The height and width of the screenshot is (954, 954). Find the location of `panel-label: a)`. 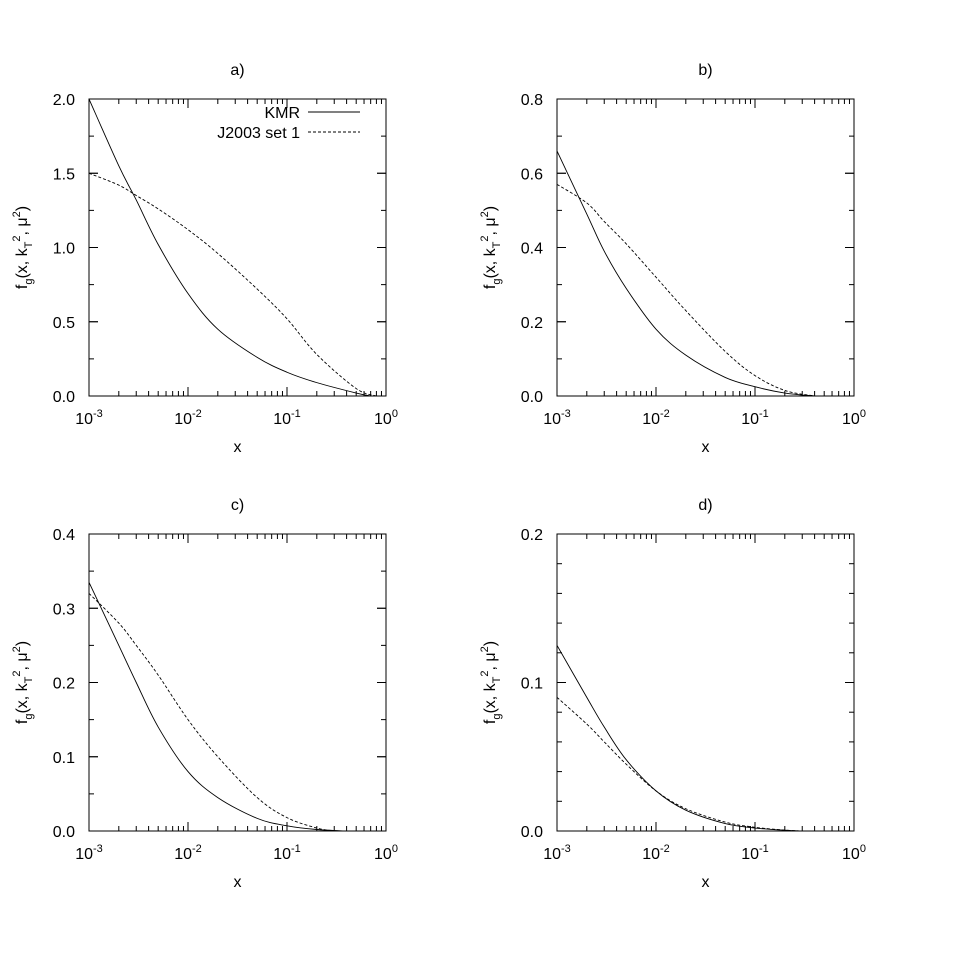

panel-label: a) is located at coordinates (237, 70).